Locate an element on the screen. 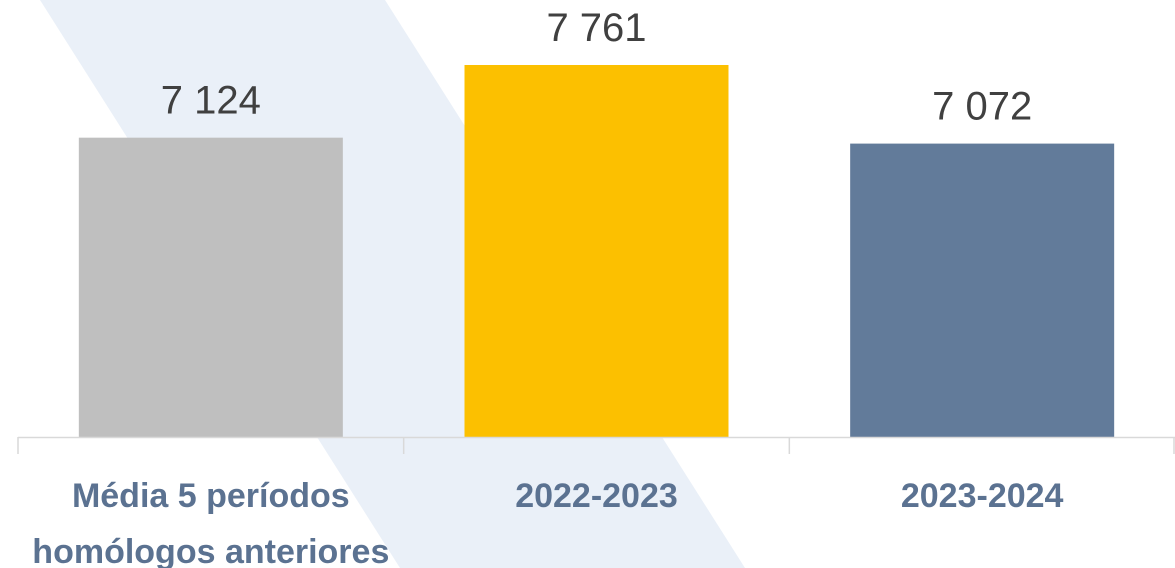 The image size is (1175, 568). value-label-1: 7 124 is located at coordinates (211, 101).